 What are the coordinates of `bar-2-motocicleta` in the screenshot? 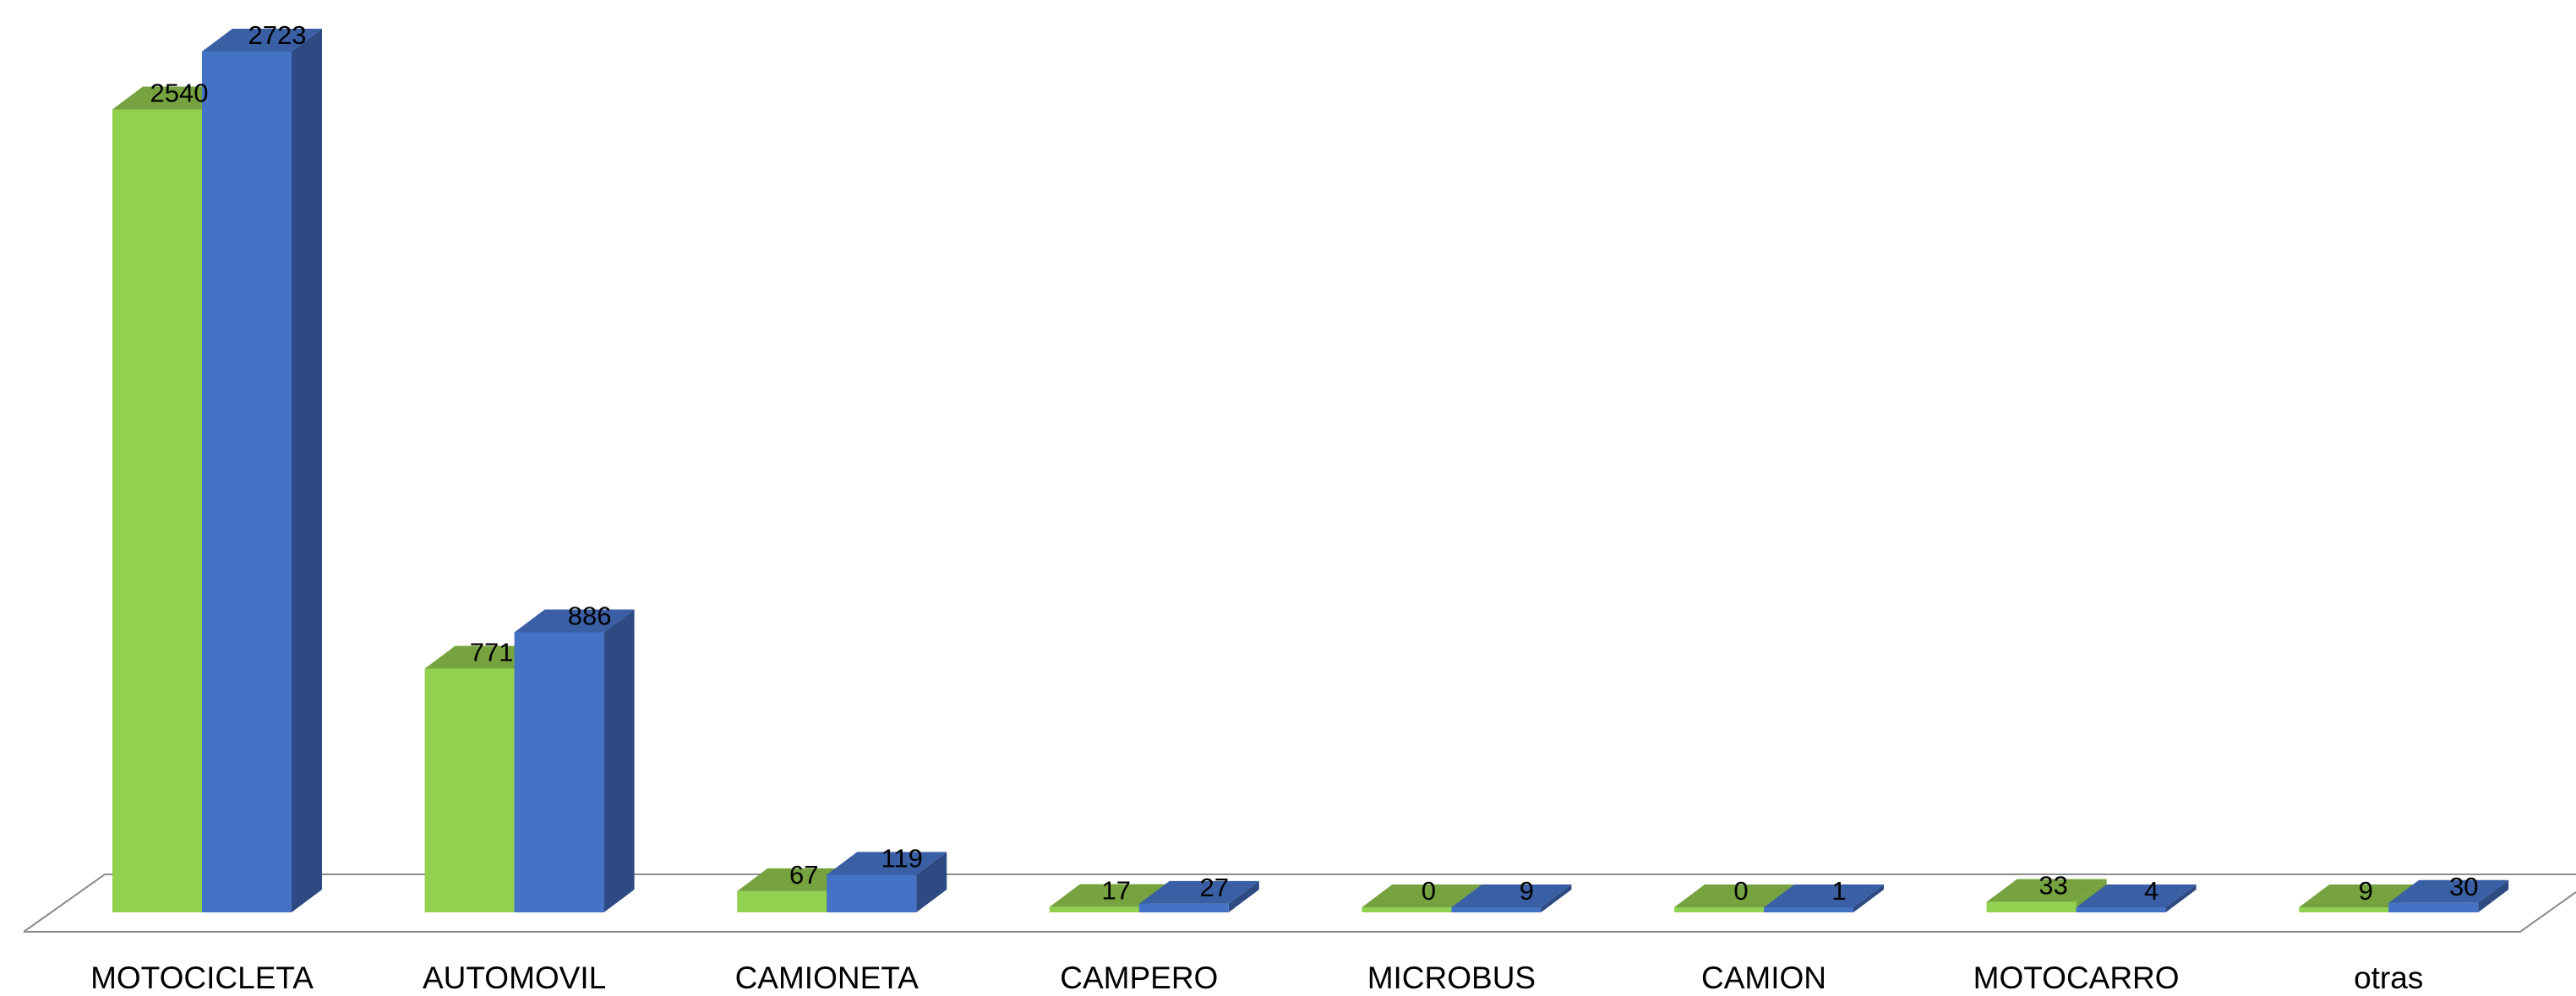 It's located at (262, 470).